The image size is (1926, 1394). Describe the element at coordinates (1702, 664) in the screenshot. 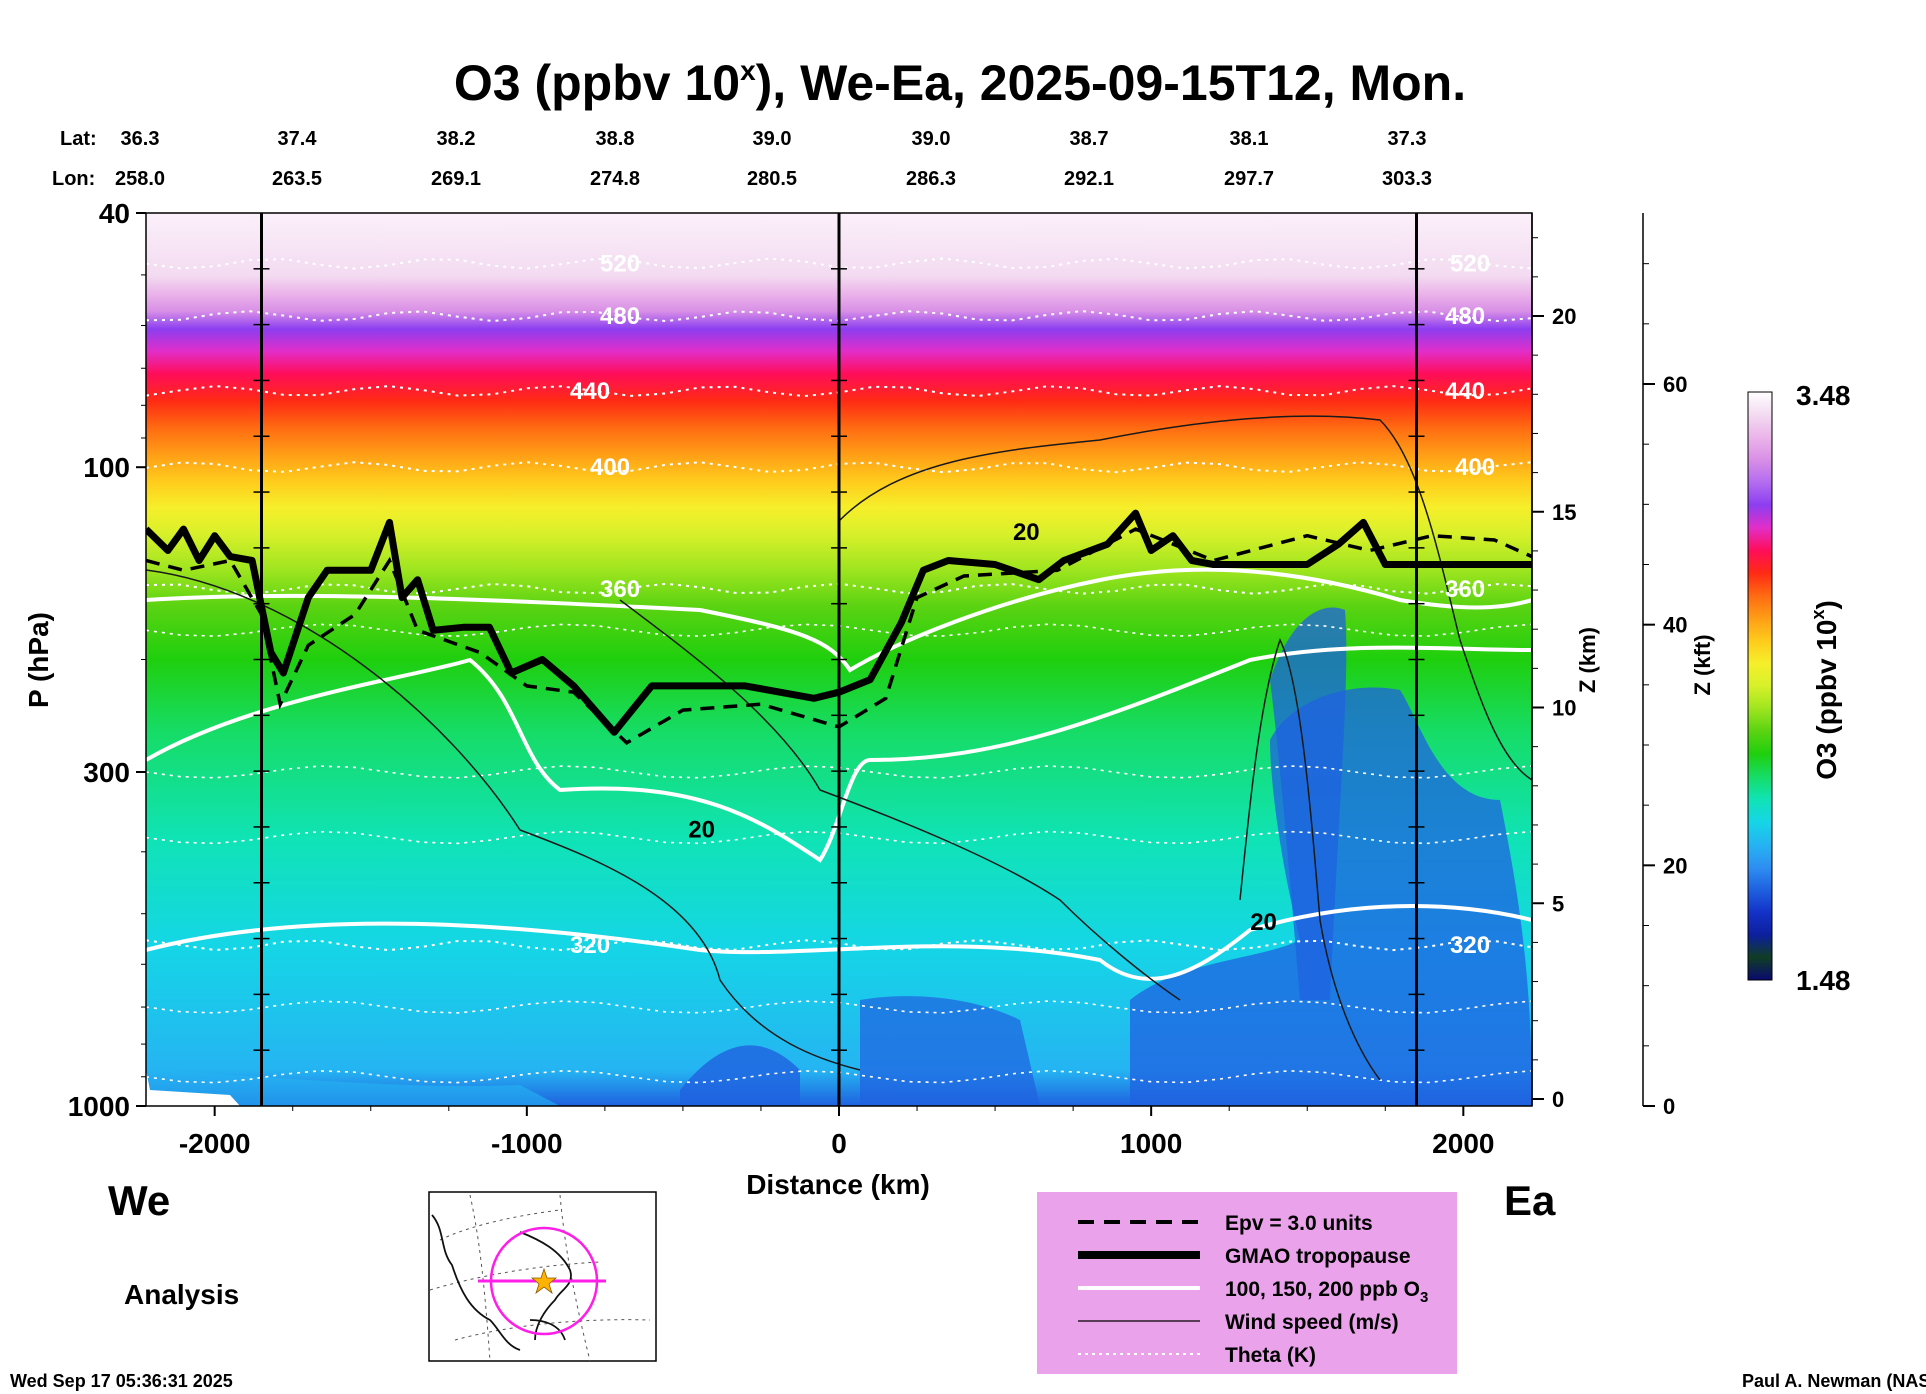

I see `z-kft-label: Z (kft)` at that location.